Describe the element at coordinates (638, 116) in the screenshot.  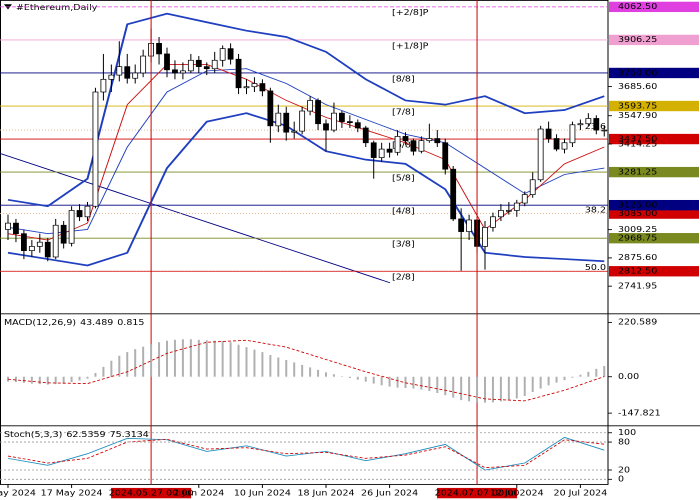
I see `y-tick-label: 3547.90` at that location.